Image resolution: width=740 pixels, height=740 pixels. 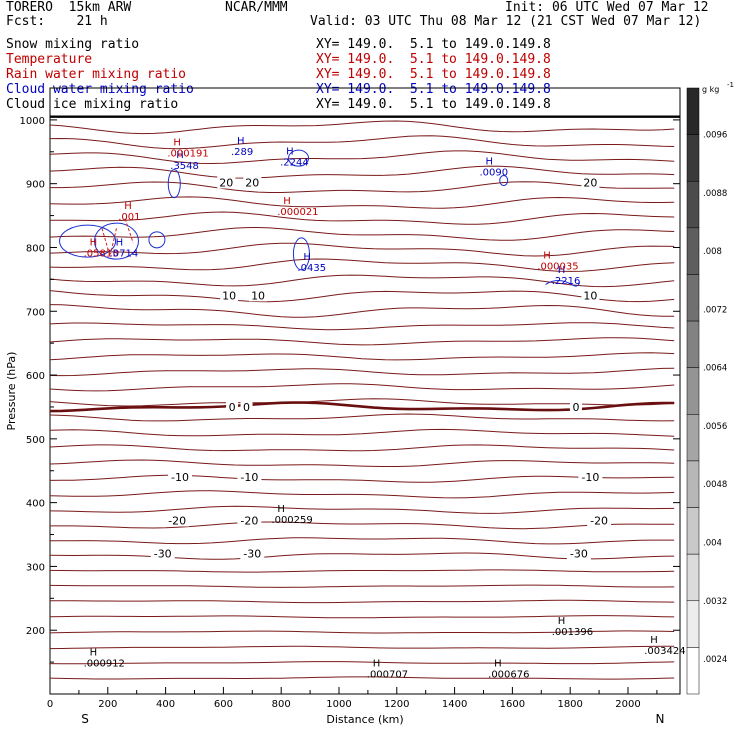 What do you see at coordinates (712, 544) in the screenshot?
I see `colorbar-tick-label: .004` at bounding box center [712, 544].